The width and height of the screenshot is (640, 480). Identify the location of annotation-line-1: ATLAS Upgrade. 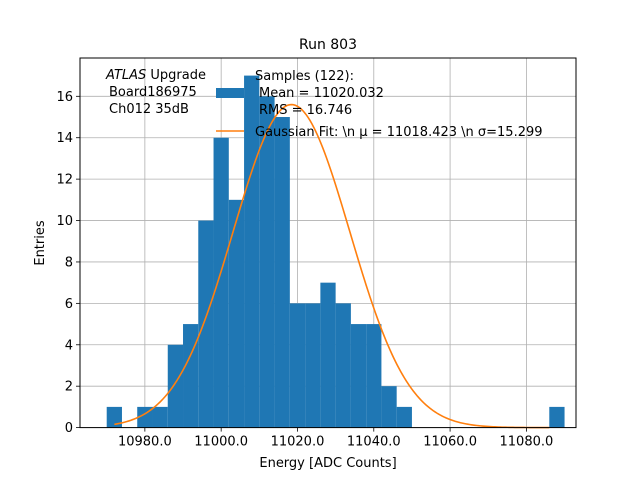
(155, 75).